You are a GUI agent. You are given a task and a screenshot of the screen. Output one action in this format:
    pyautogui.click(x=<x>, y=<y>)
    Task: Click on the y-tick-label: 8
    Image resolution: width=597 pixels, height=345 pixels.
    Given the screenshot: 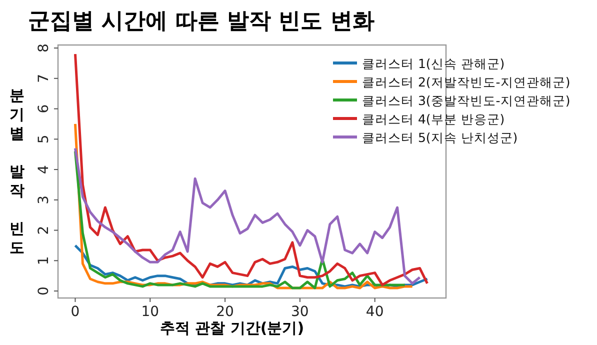 What is the action you would take?
    pyautogui.click(x=44, y=48)
    